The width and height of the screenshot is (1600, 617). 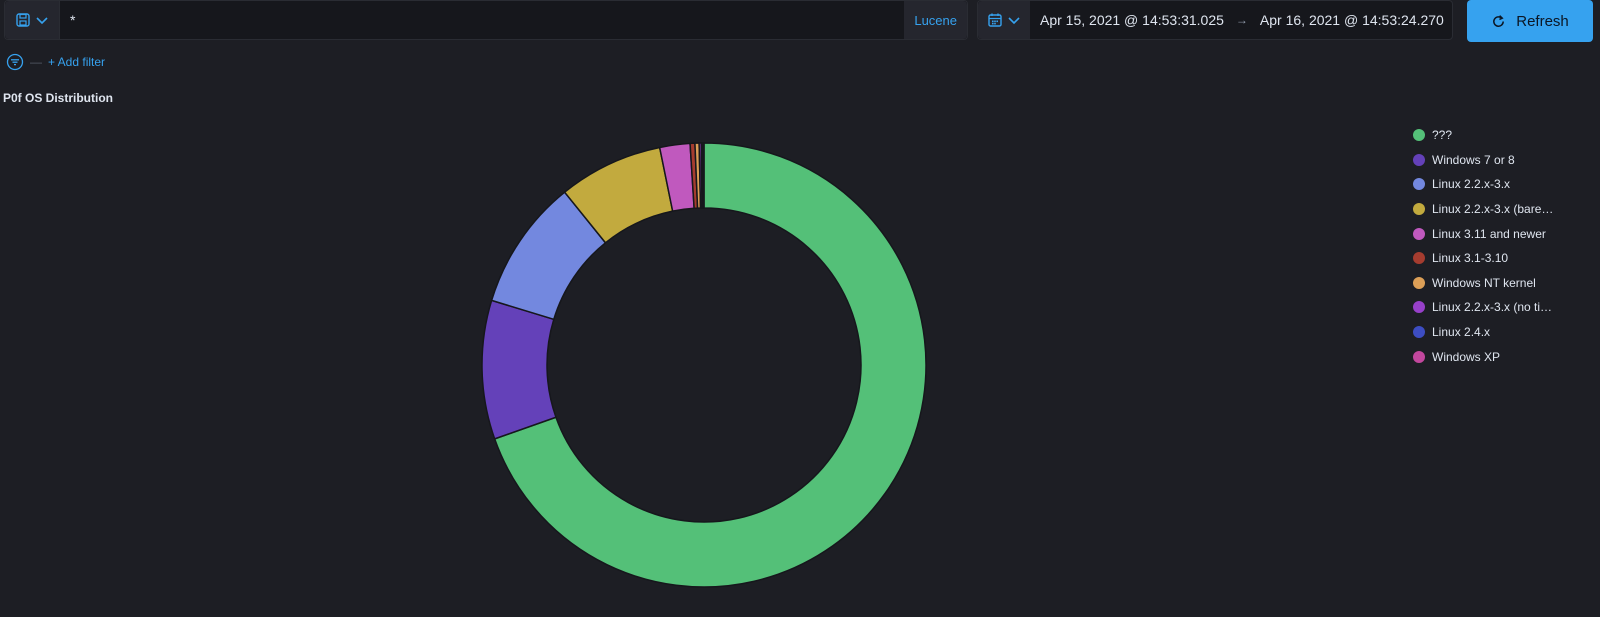 I want to click on refresh-label: Refresh, so click(x=1542, y=21).